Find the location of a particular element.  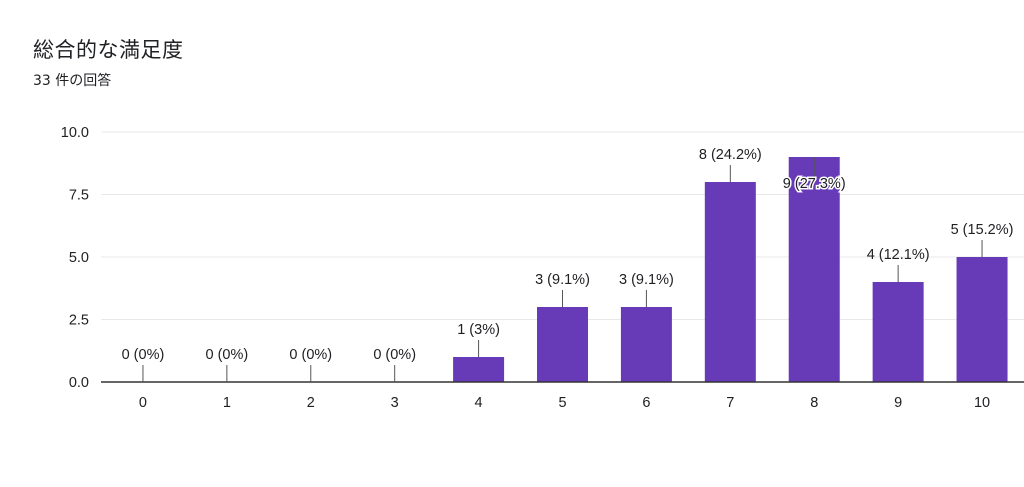

y-tick-label: 7.5 is located at coordinates (79, 196).